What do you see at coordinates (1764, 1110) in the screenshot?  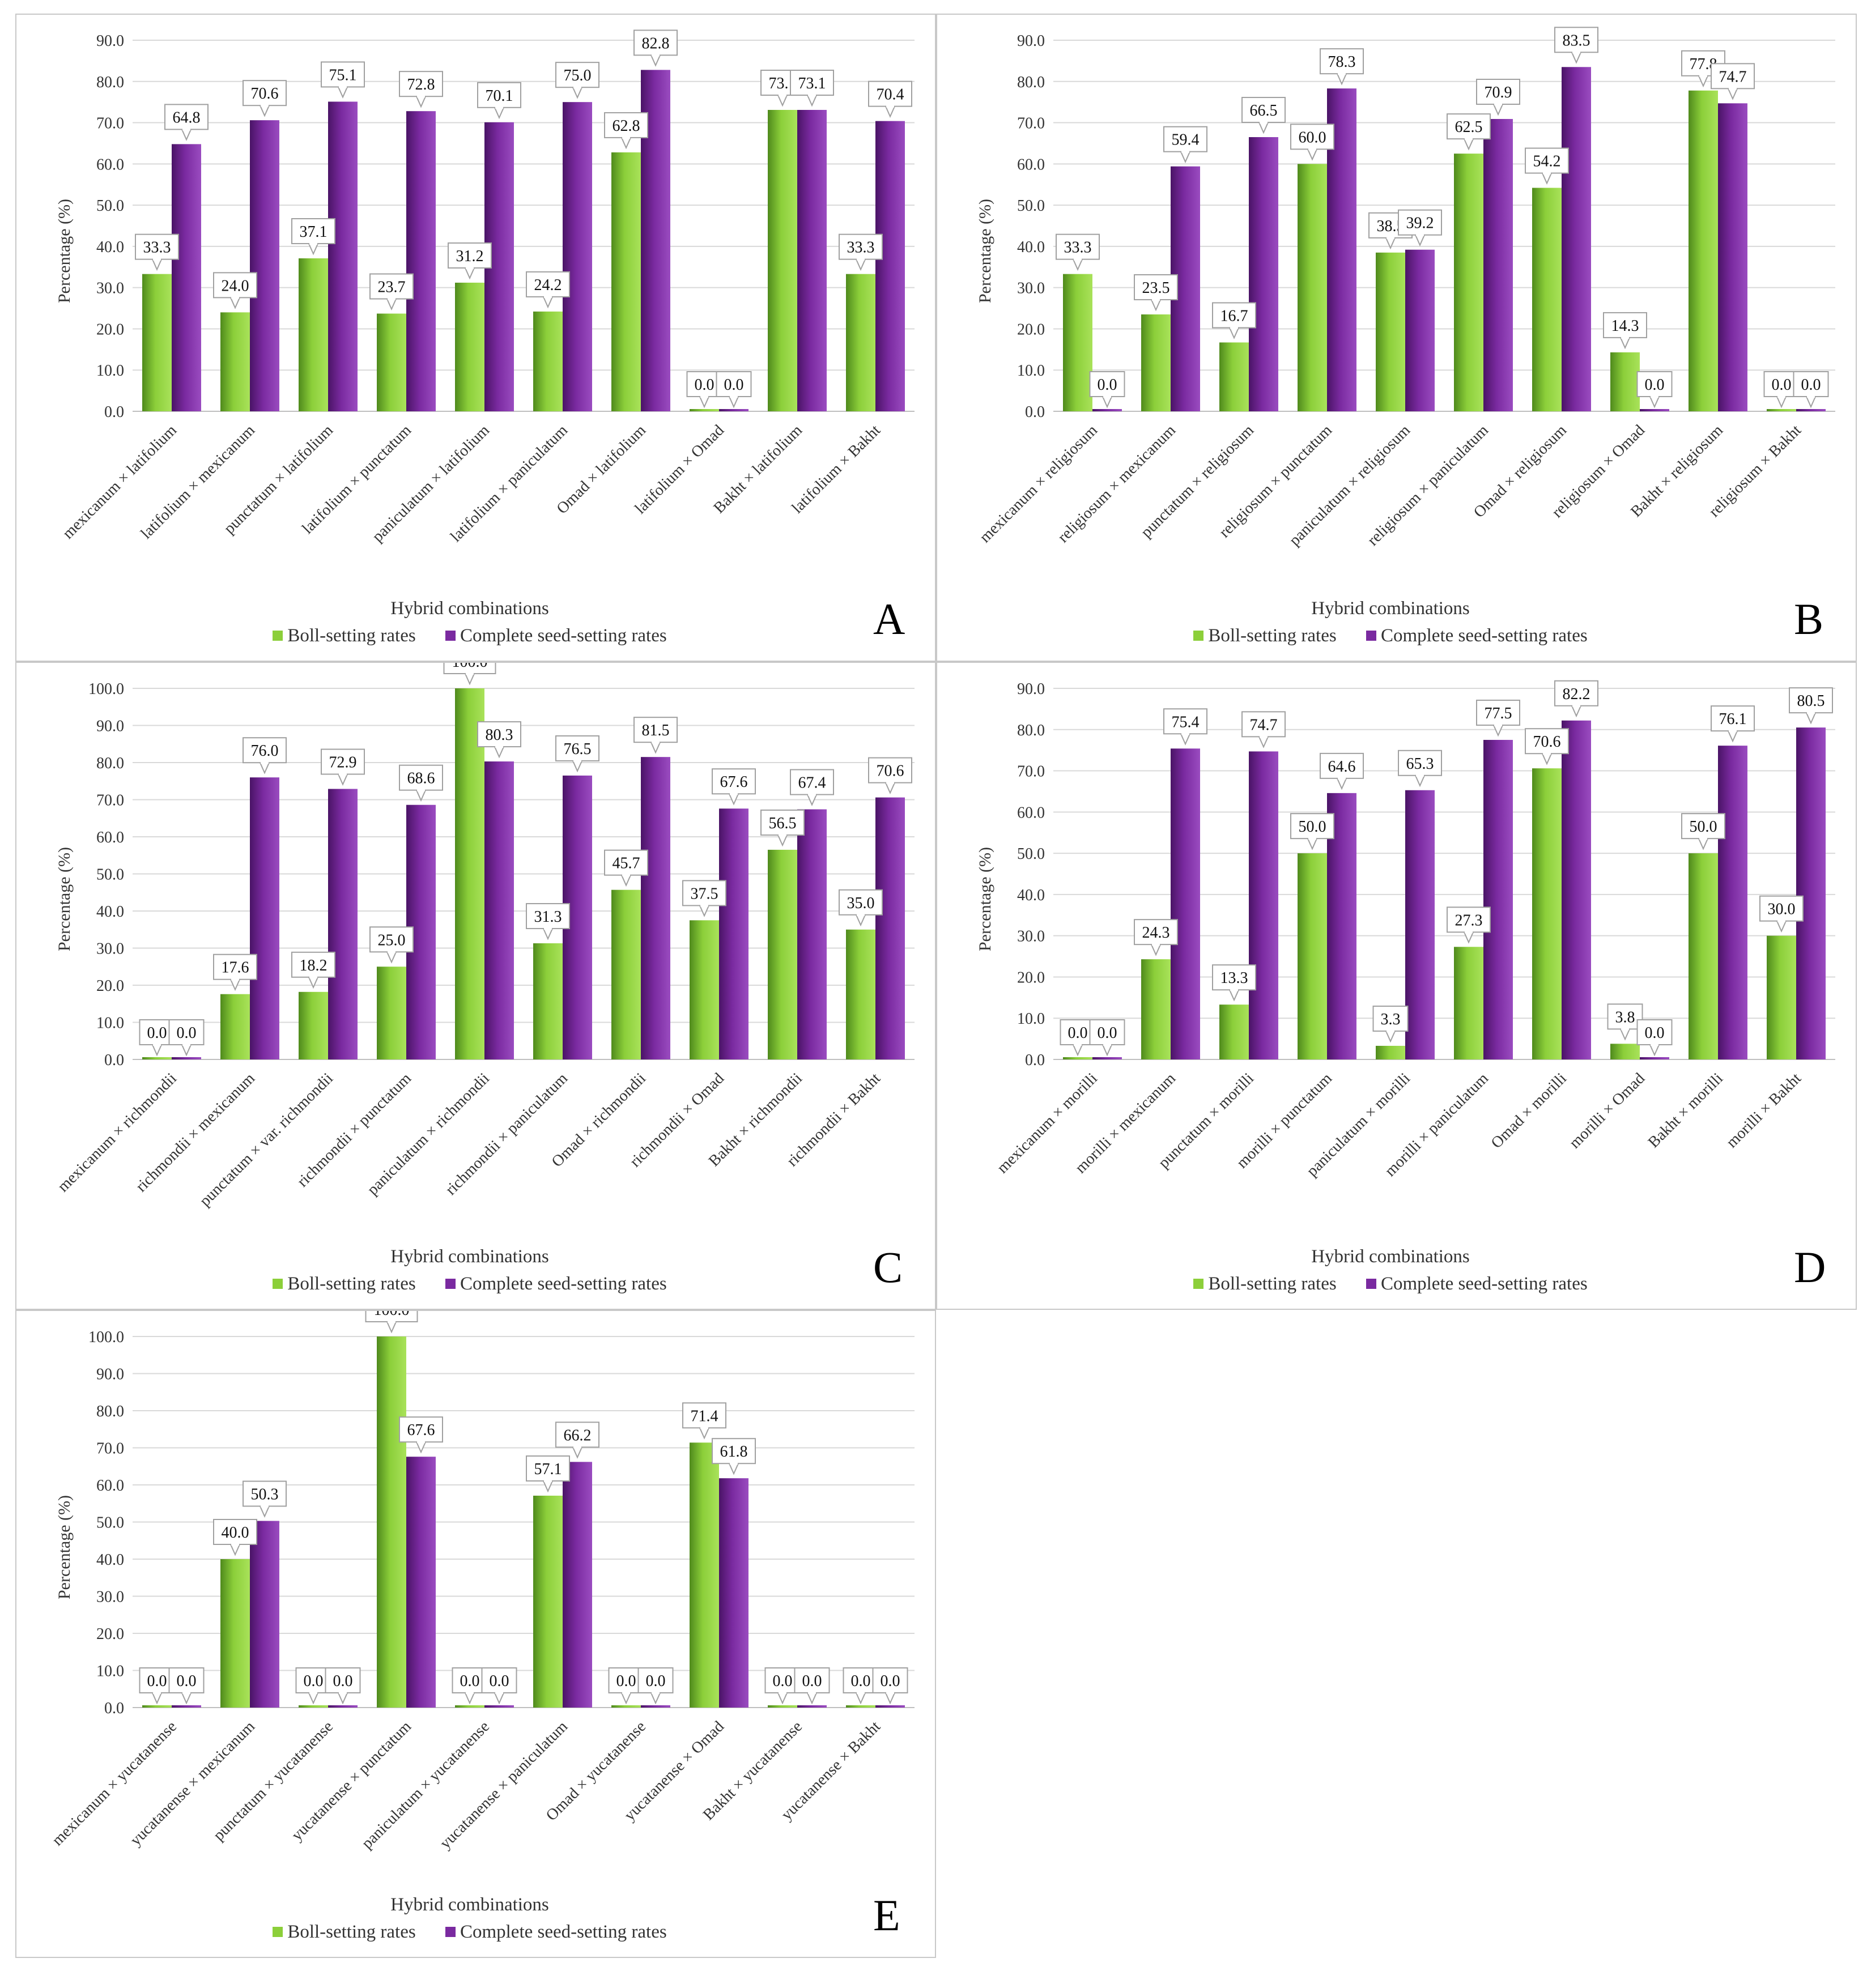 I see `x-category-label: morilli × Bakht` at bounding box center [1764, 1110].